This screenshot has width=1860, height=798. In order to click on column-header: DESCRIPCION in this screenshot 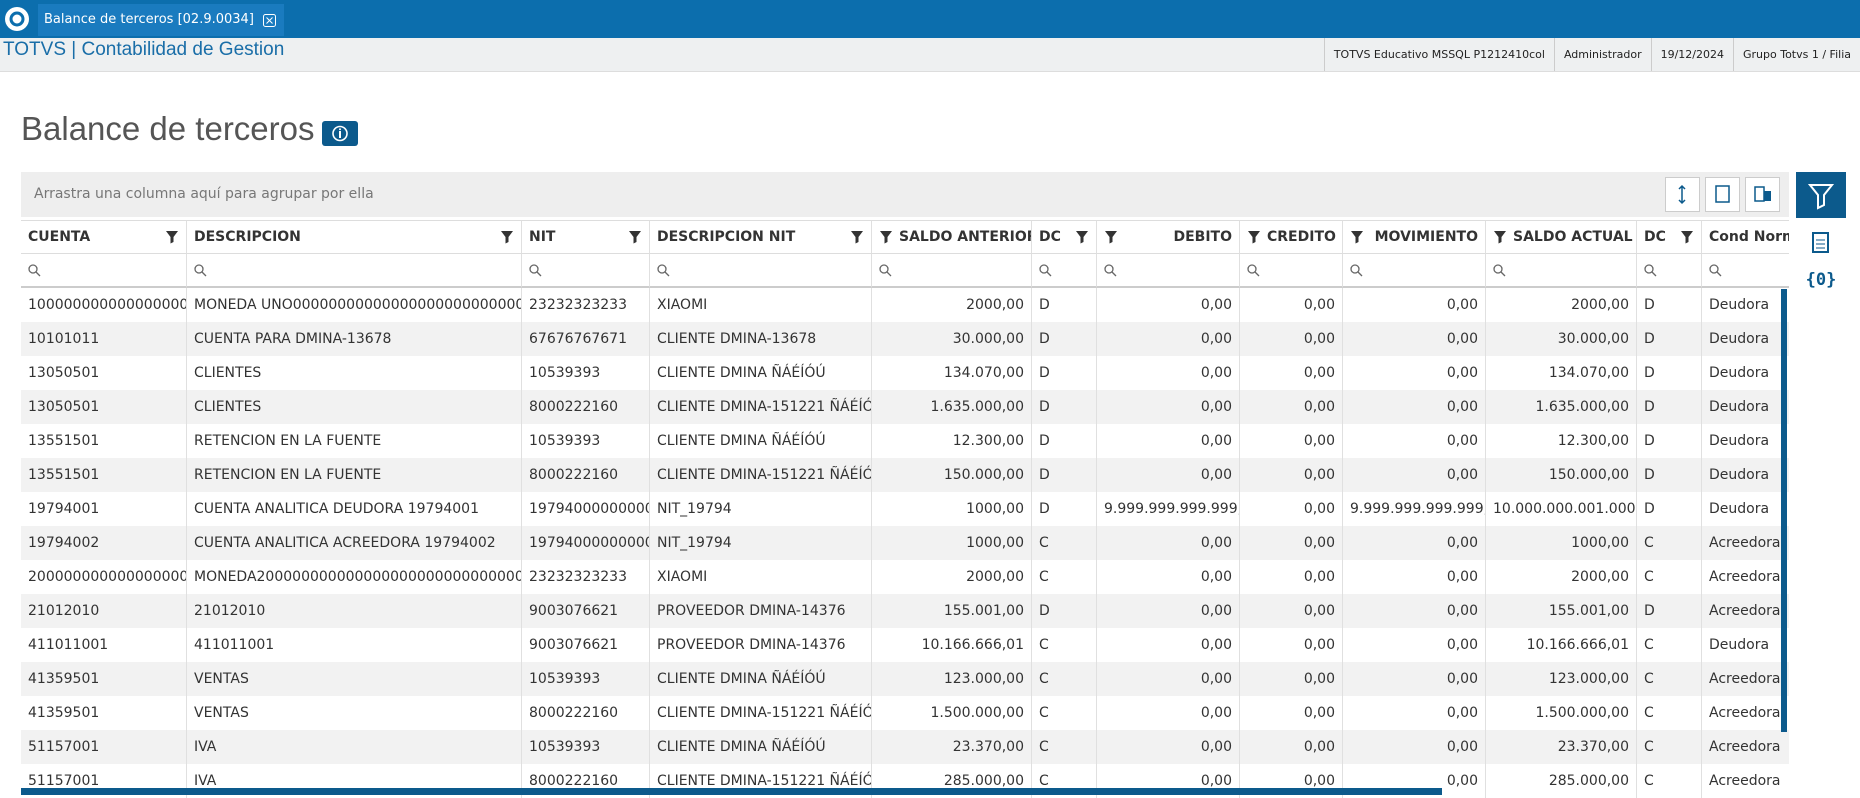, I will do `click(354, 237)`.